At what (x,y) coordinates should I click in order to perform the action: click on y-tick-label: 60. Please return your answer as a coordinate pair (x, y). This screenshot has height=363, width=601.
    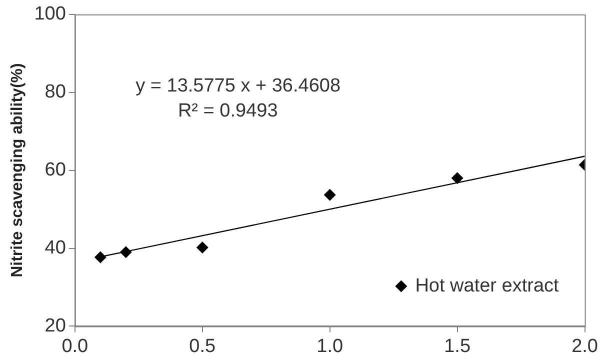
    Looking at the image, I should click on (55, 170).